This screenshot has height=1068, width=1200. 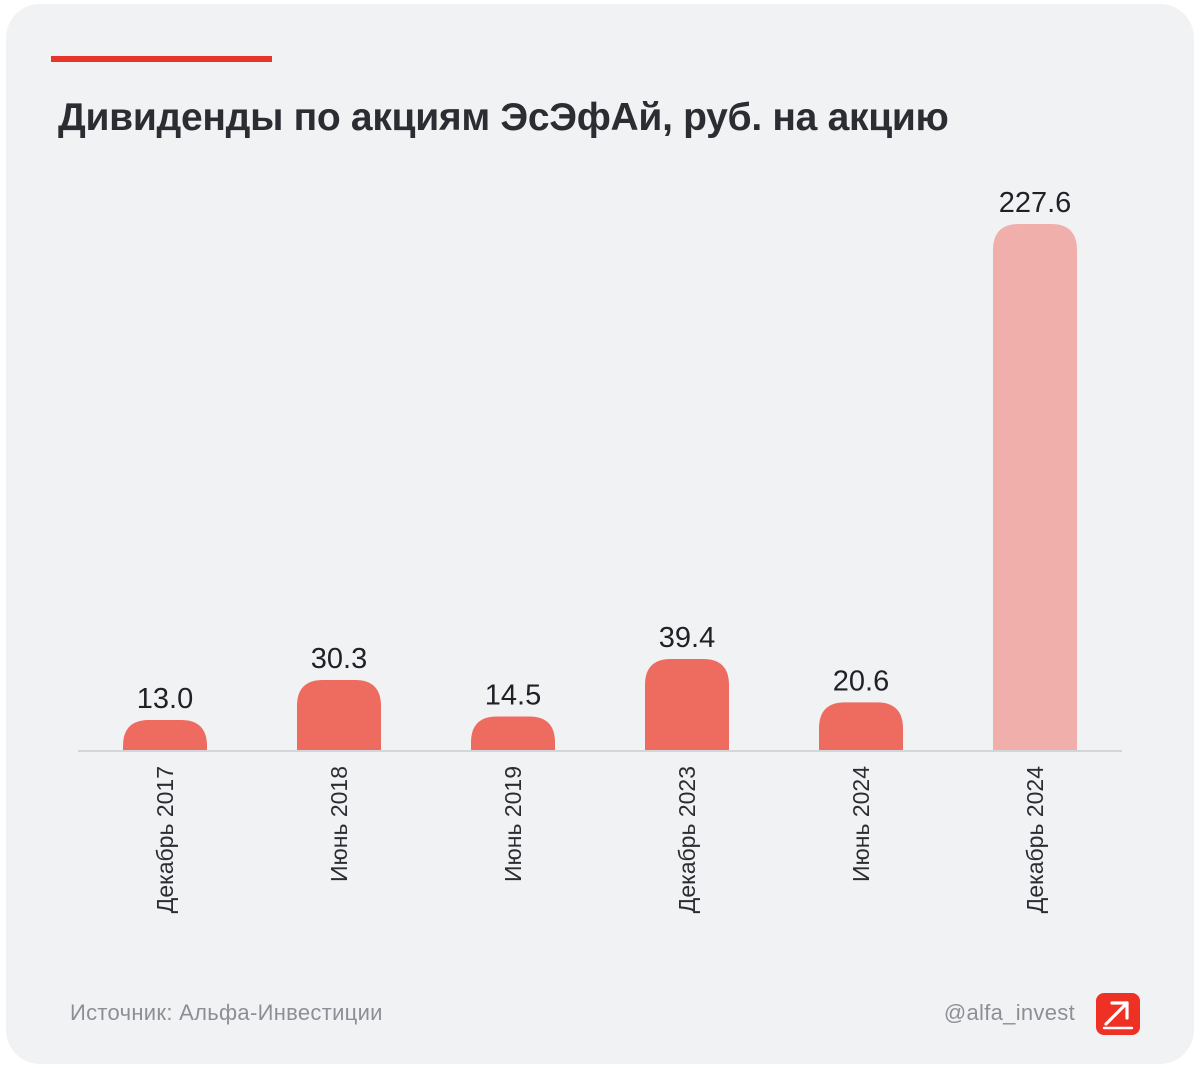 What do you see at coordinates (1035, 203) in the screenshot?
I see `bar-value-label-5: 227.6` at bounding box center [1035, 203].